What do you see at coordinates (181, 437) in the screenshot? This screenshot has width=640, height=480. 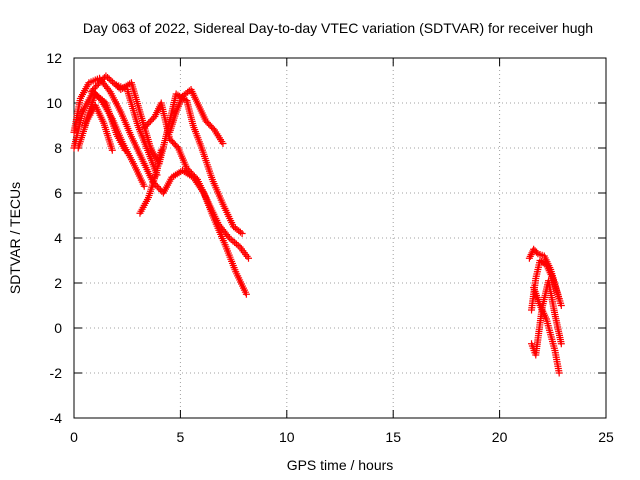 I see `x-tick-label: 5` at bounding box center [181, 437].